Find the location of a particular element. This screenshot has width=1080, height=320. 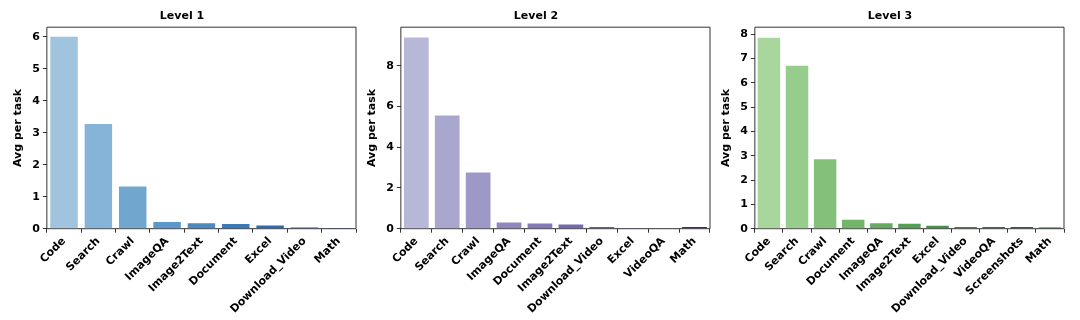

y-tick-label: 7 is located at coordinates (744, 58).